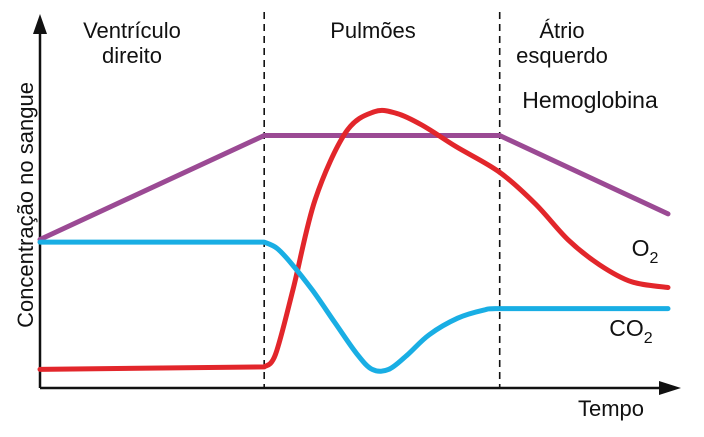 This screenshot has height=437, width=704. Describe the element at coordinates (631, 331) in the screenshot. I see `series-label-co2: CO2` at that location.